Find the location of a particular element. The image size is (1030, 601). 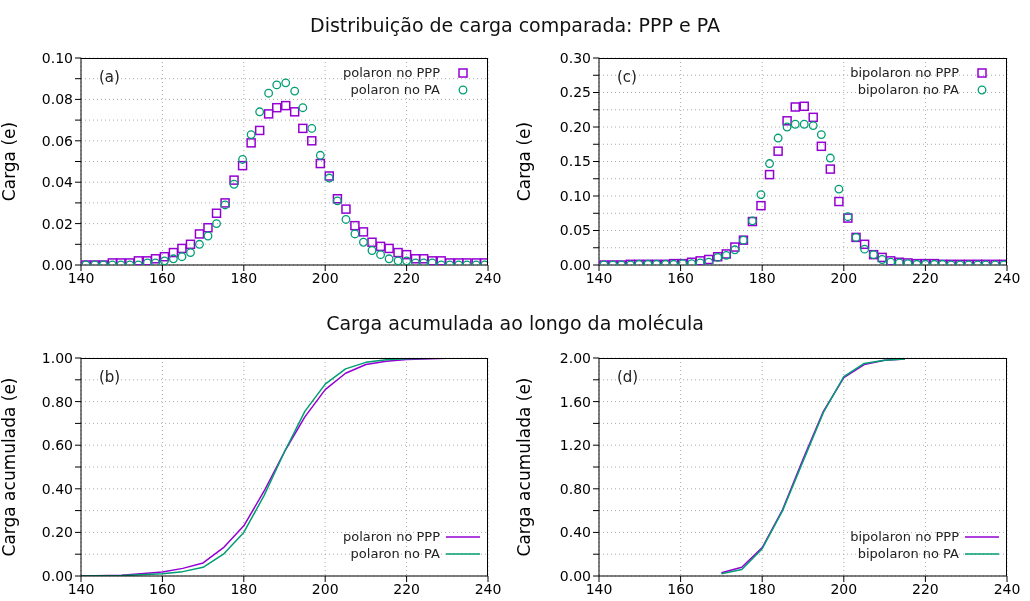

y-axis-title: Carga acumulada (e) is located at coordinates (10, 467).